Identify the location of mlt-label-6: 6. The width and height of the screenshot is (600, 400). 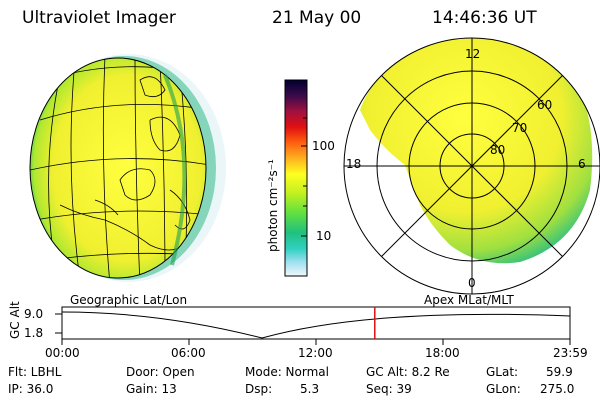
(582, 164).